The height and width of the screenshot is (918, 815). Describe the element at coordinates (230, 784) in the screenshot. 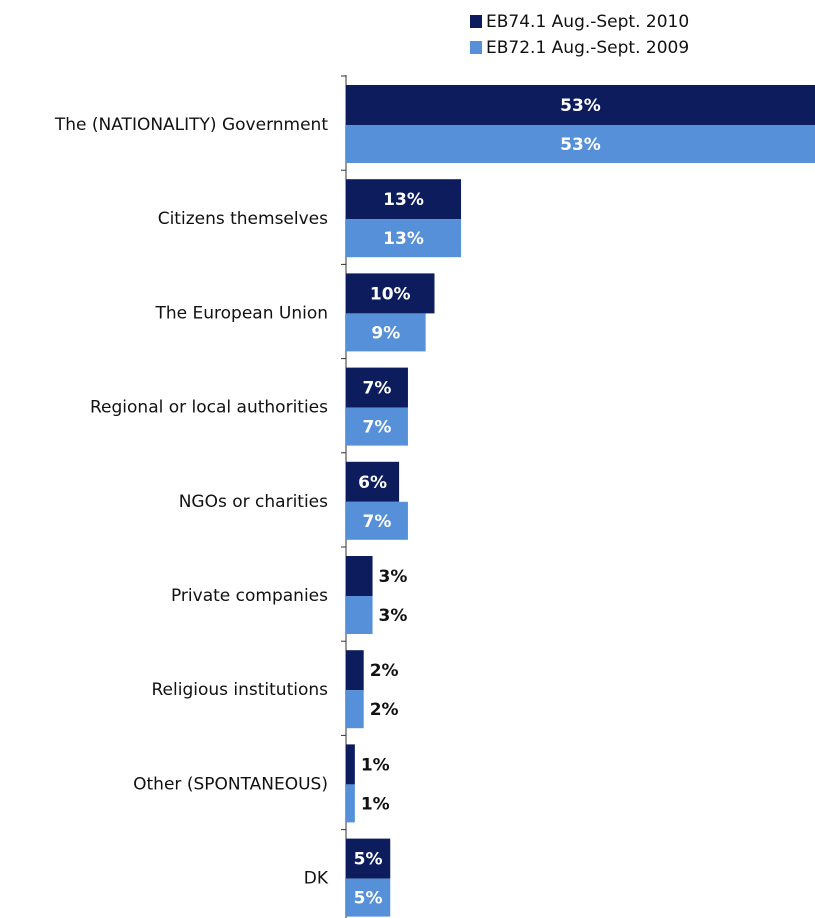

I see `category-label: Other (SPONTANEOUS)` at that location.